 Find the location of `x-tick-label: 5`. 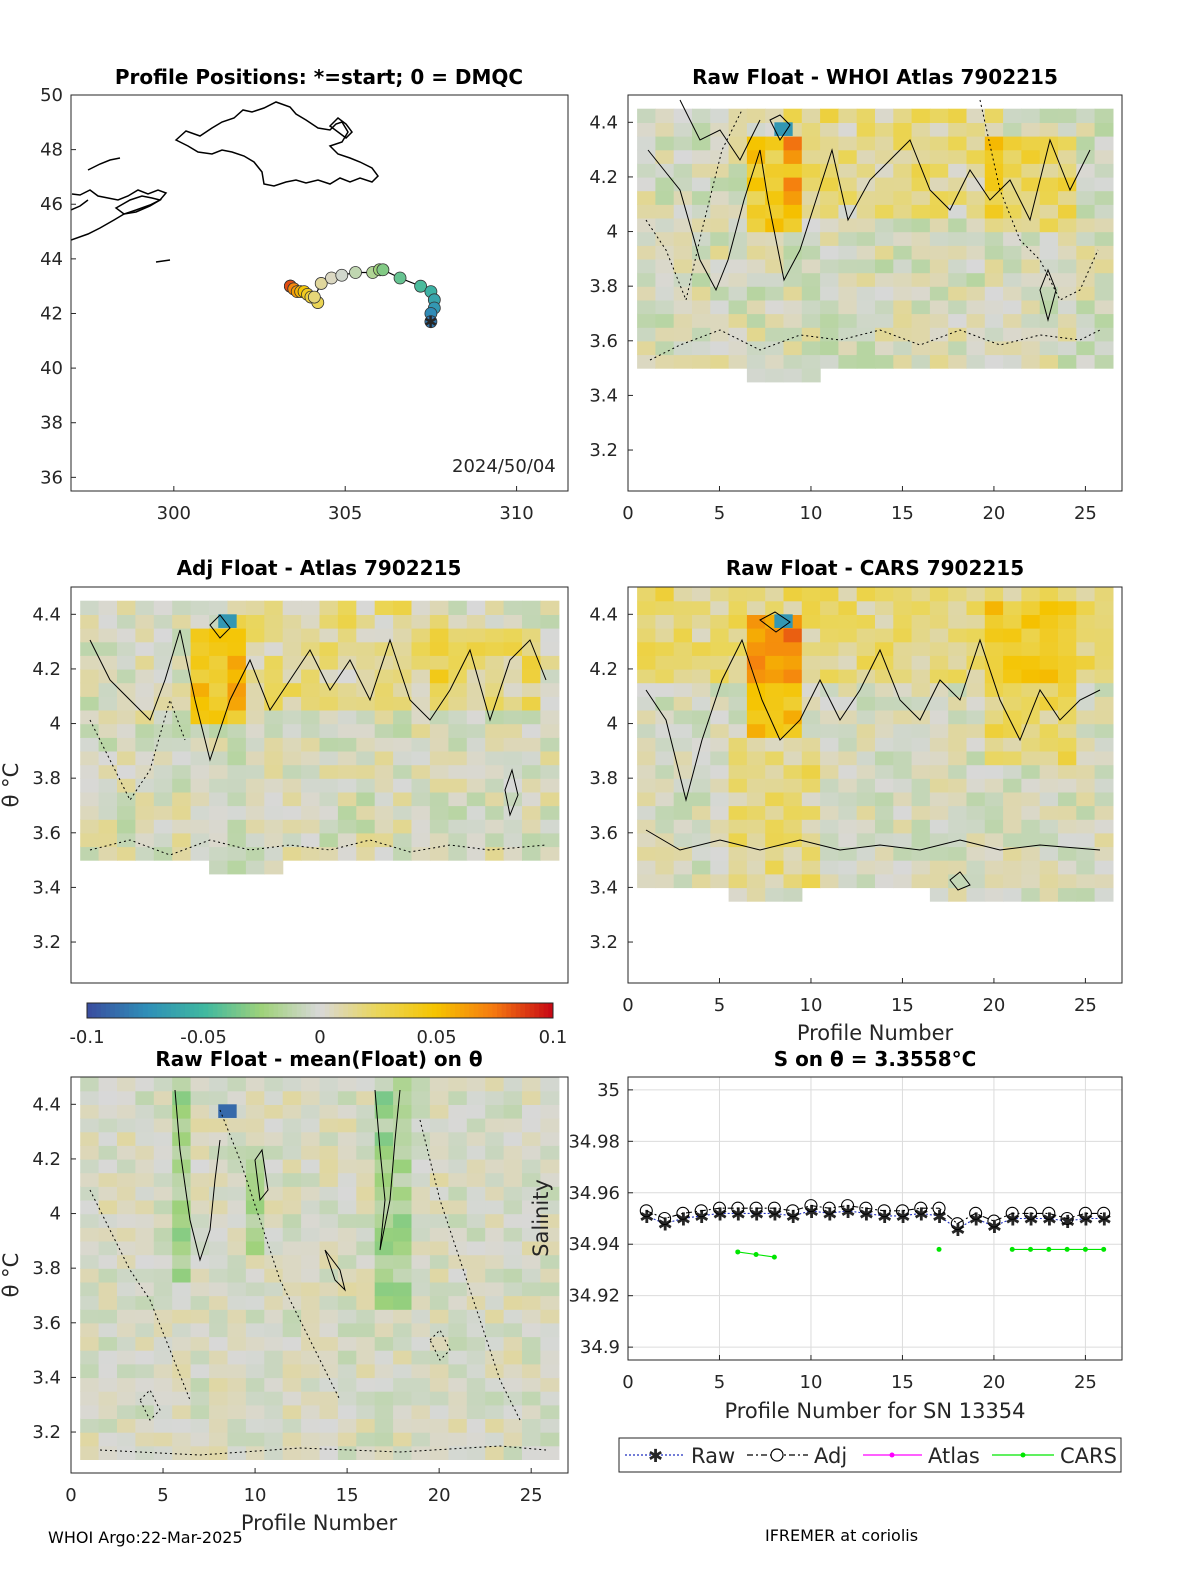

x-tick-label: 5 is located at coordinates (719, 1382).